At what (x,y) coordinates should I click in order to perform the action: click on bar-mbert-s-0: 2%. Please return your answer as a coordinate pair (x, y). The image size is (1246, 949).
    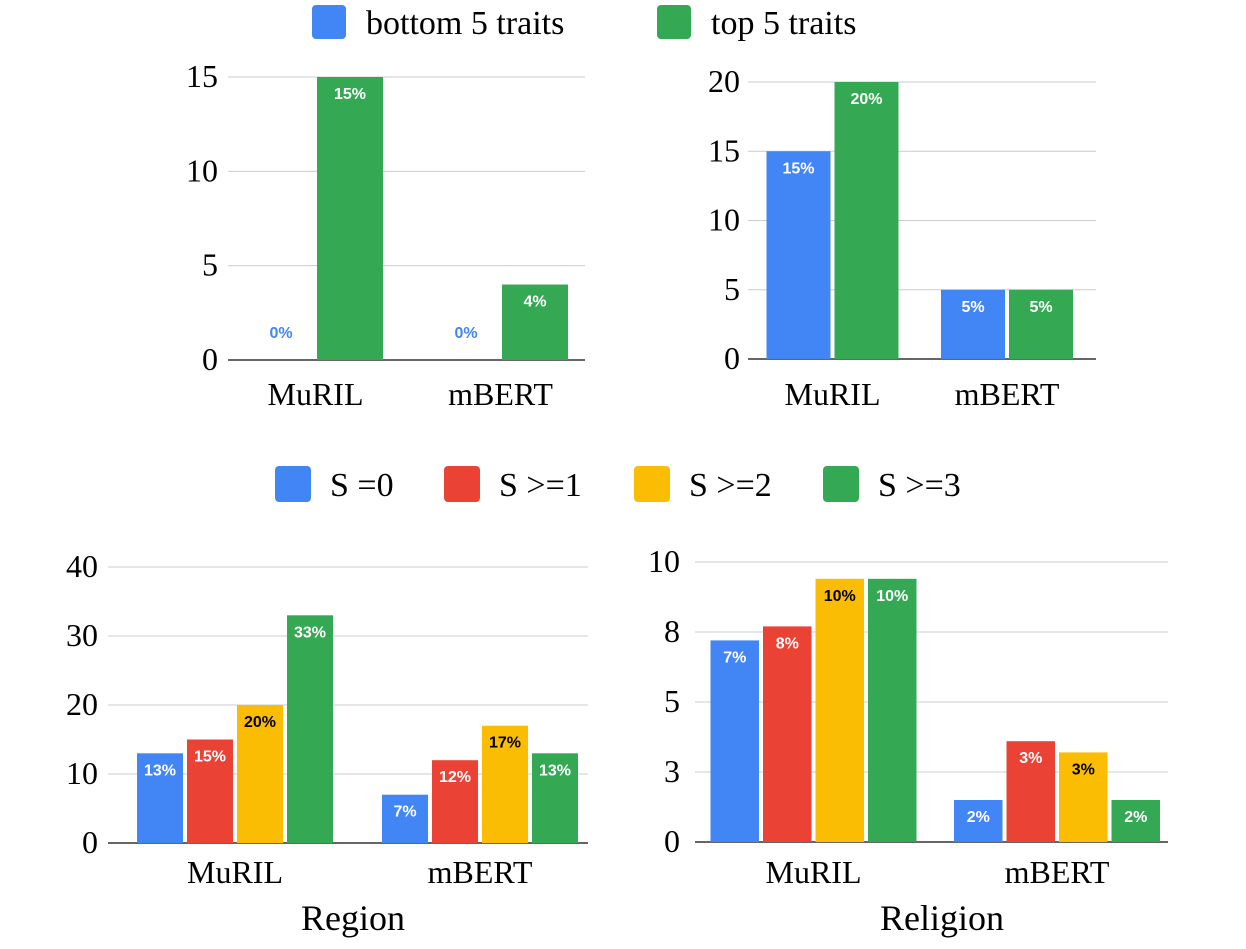
    Looking at the image, I should click on (978, 821).